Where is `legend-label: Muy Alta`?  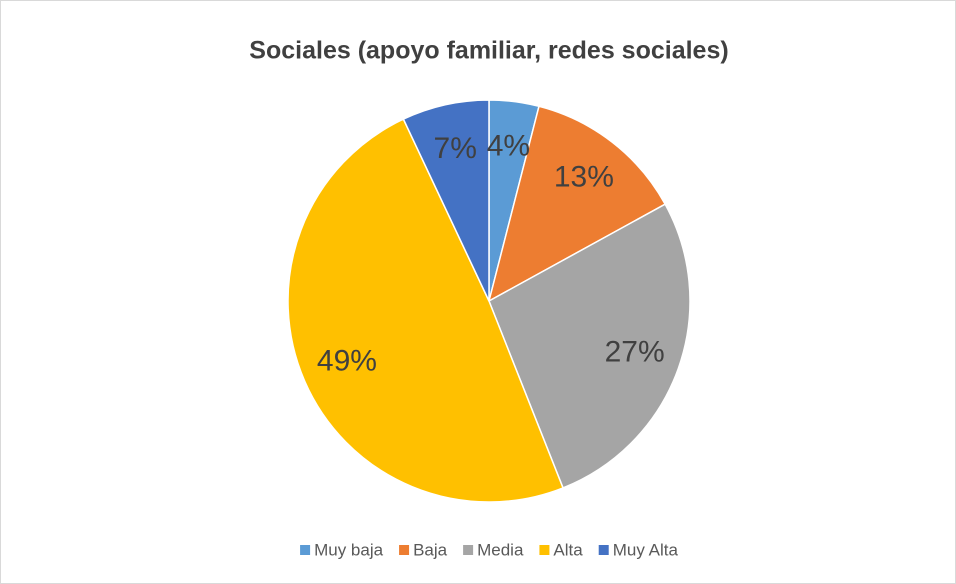
legend-label: Muy Alta is located at coordinates (646, 549).